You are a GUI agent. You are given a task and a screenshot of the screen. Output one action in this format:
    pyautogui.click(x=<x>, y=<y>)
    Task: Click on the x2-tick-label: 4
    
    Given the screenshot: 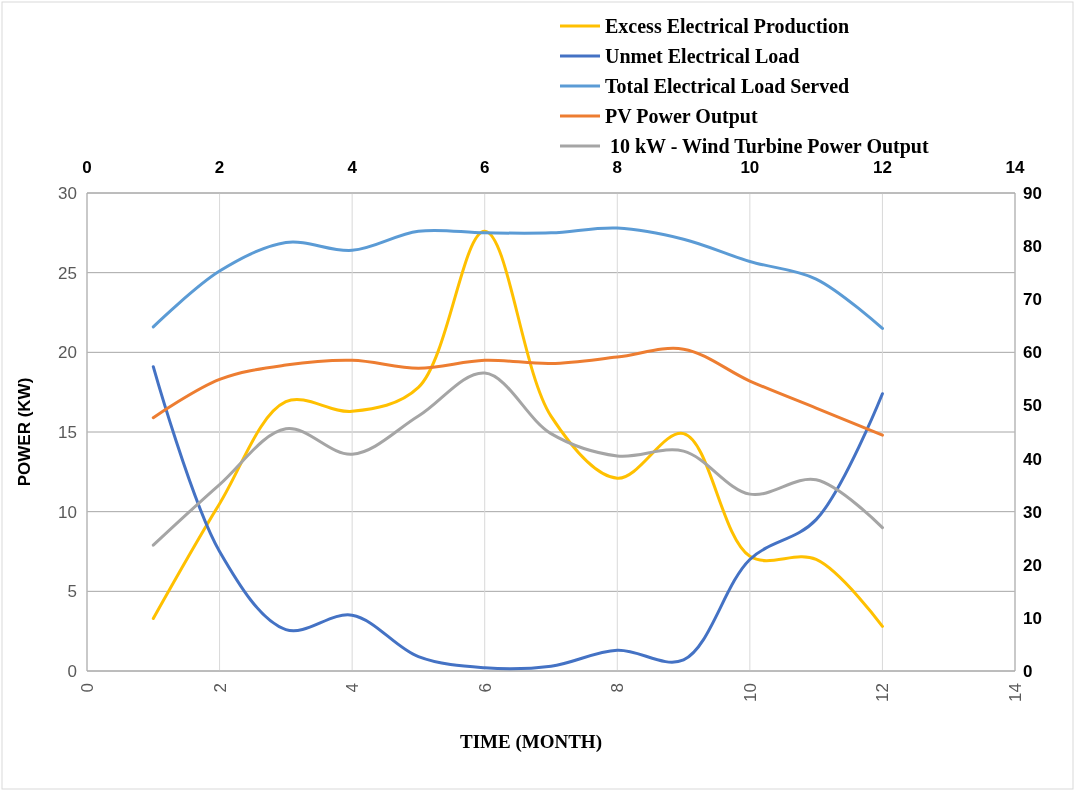 What is the action you would take?
    pyautogui.click(x=352, y=167)
    